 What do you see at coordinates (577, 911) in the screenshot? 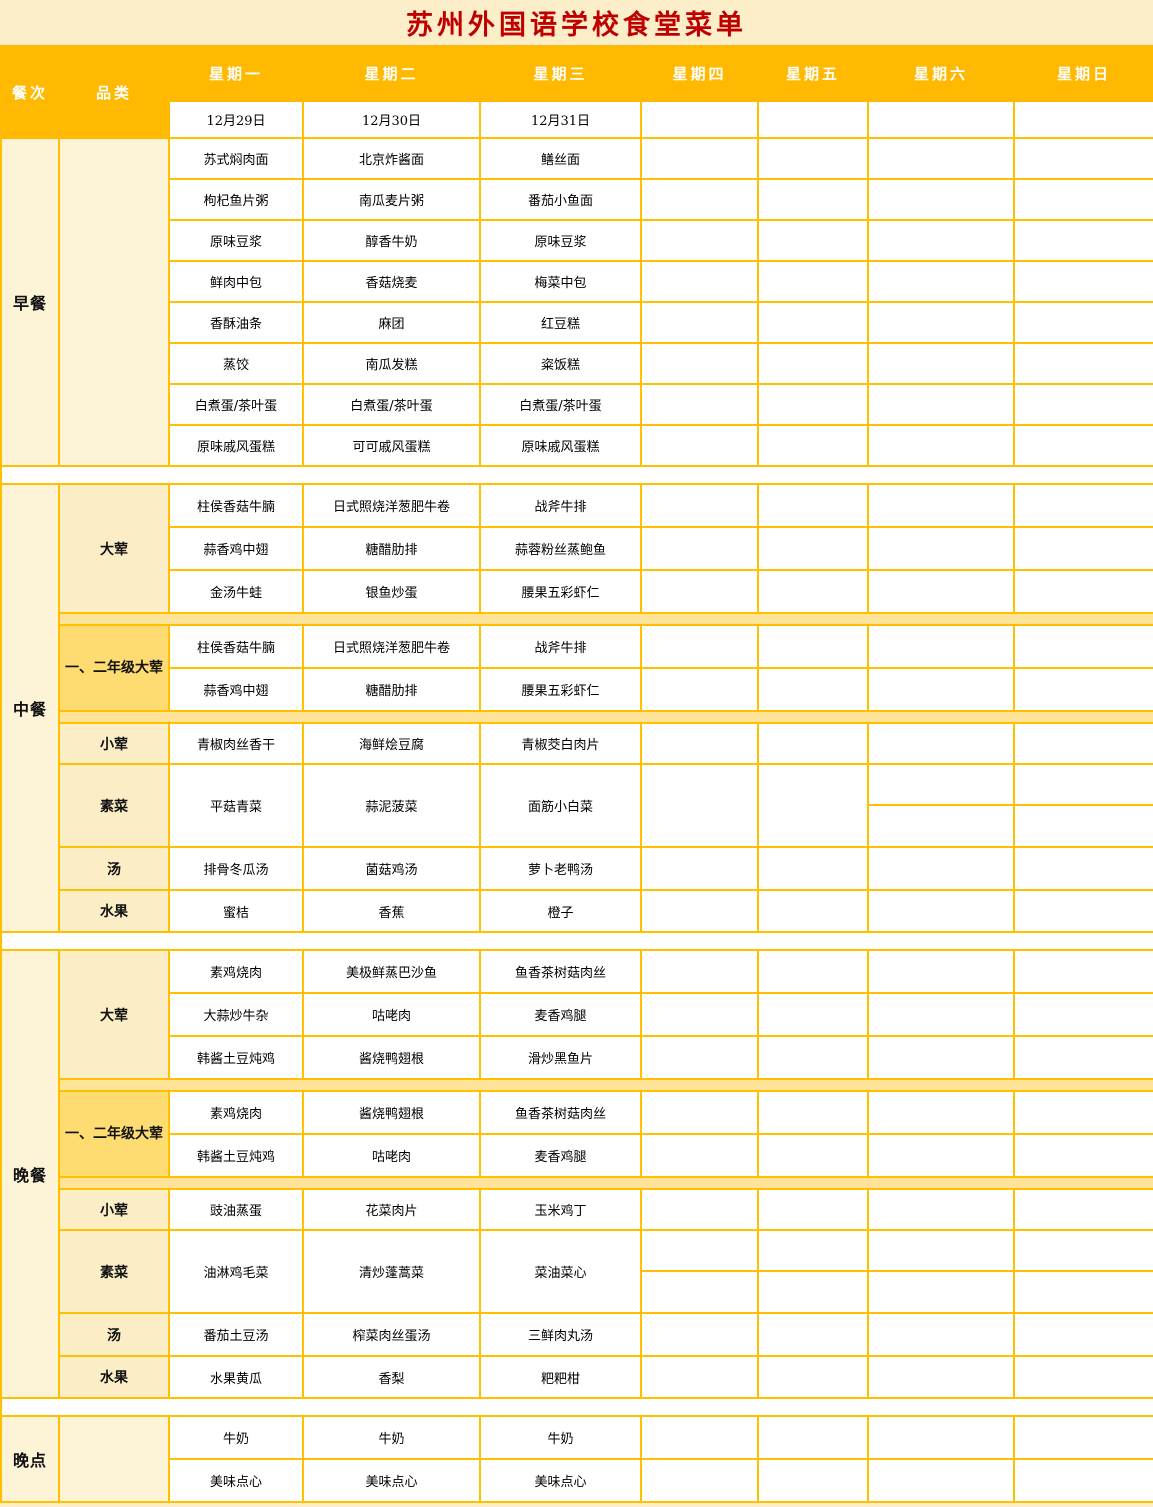
I see `table-row: 水果 蜜桔 香蕉 橙子` at bounding box center [577, 911].